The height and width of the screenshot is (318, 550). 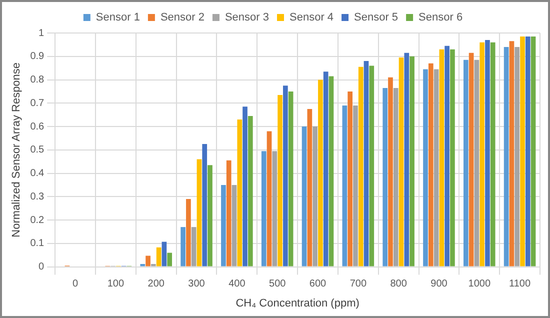 I want to click on y-tick-label: 0.9, so click(x=37, y=56).